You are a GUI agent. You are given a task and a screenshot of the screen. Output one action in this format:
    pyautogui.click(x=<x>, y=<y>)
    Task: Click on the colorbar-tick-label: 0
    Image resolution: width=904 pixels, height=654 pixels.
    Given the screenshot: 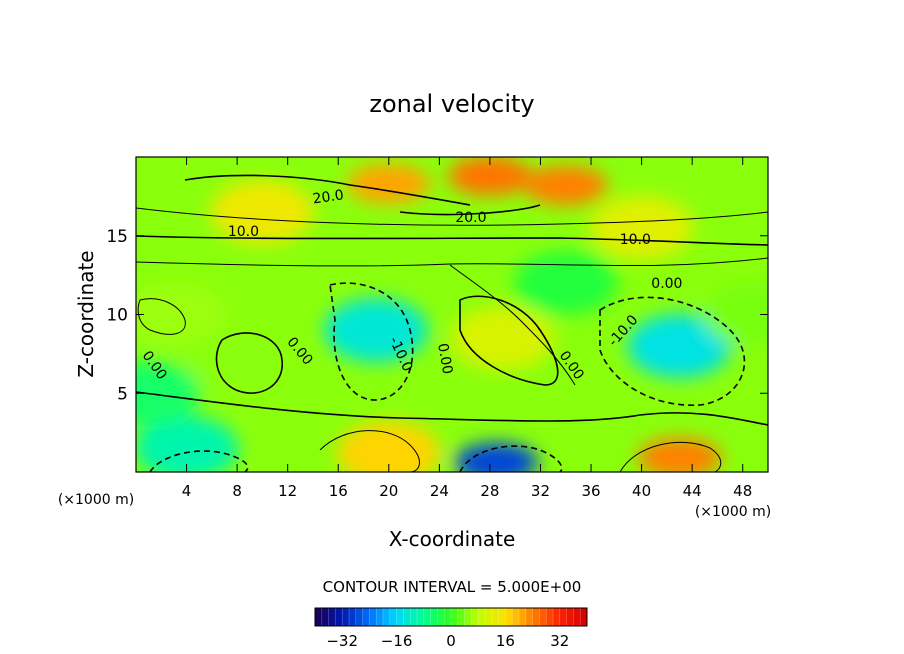 What is the action you would take?
    pyautogui.click(x=451, y=641)
    